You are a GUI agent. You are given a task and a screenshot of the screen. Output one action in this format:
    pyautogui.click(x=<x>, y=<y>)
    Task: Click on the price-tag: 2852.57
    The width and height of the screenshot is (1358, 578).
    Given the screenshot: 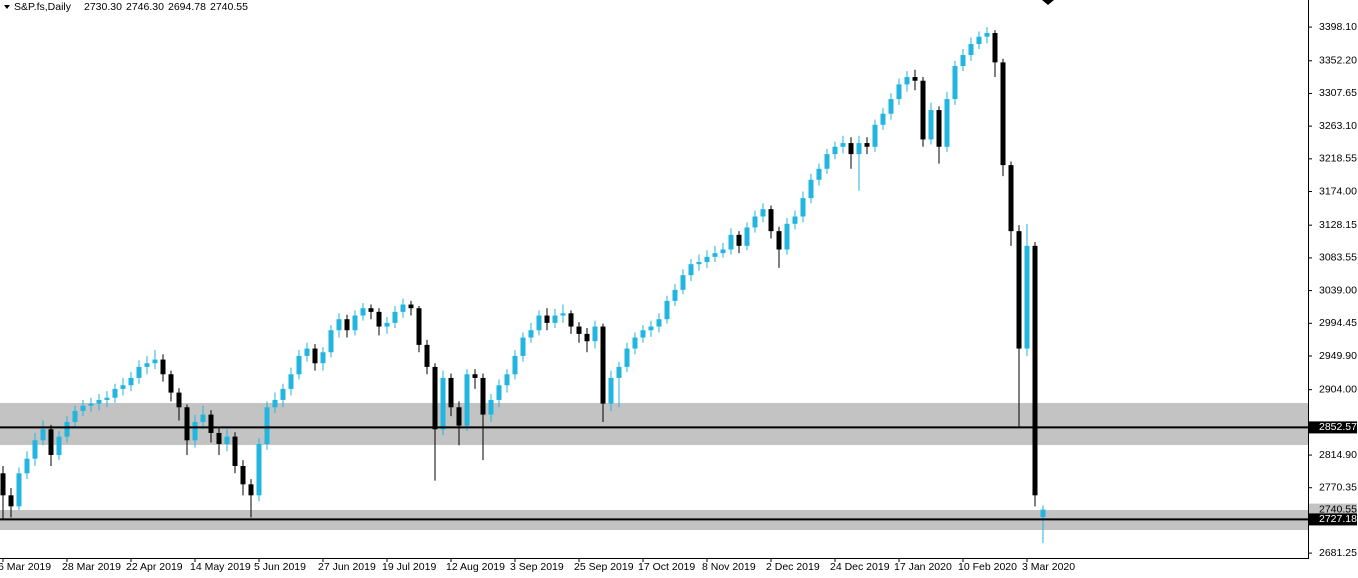 What is the action you would take?
    pyautogui.click(x=1338, y=427)
    